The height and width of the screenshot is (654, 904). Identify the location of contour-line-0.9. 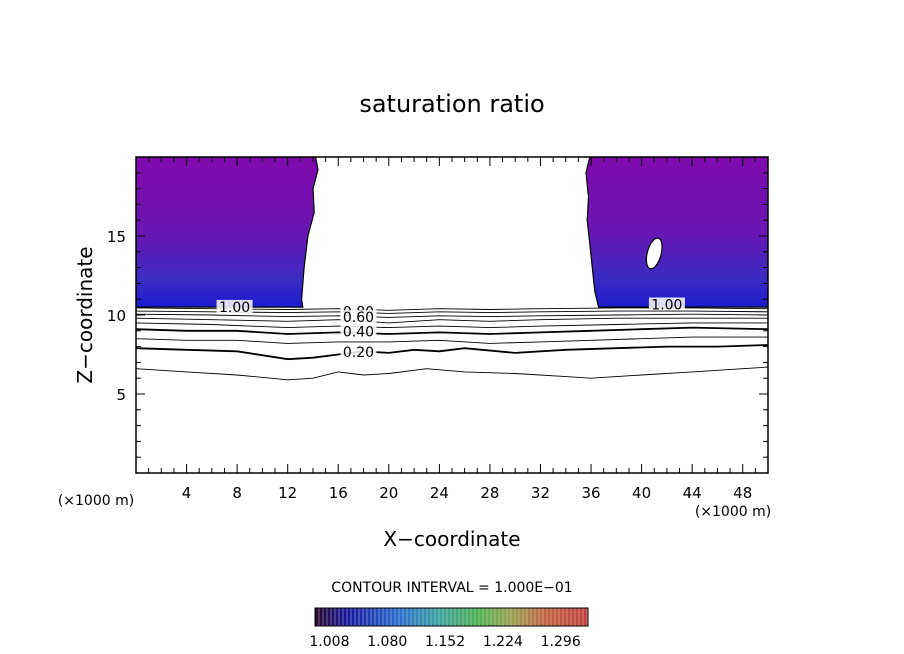
(452, 309).